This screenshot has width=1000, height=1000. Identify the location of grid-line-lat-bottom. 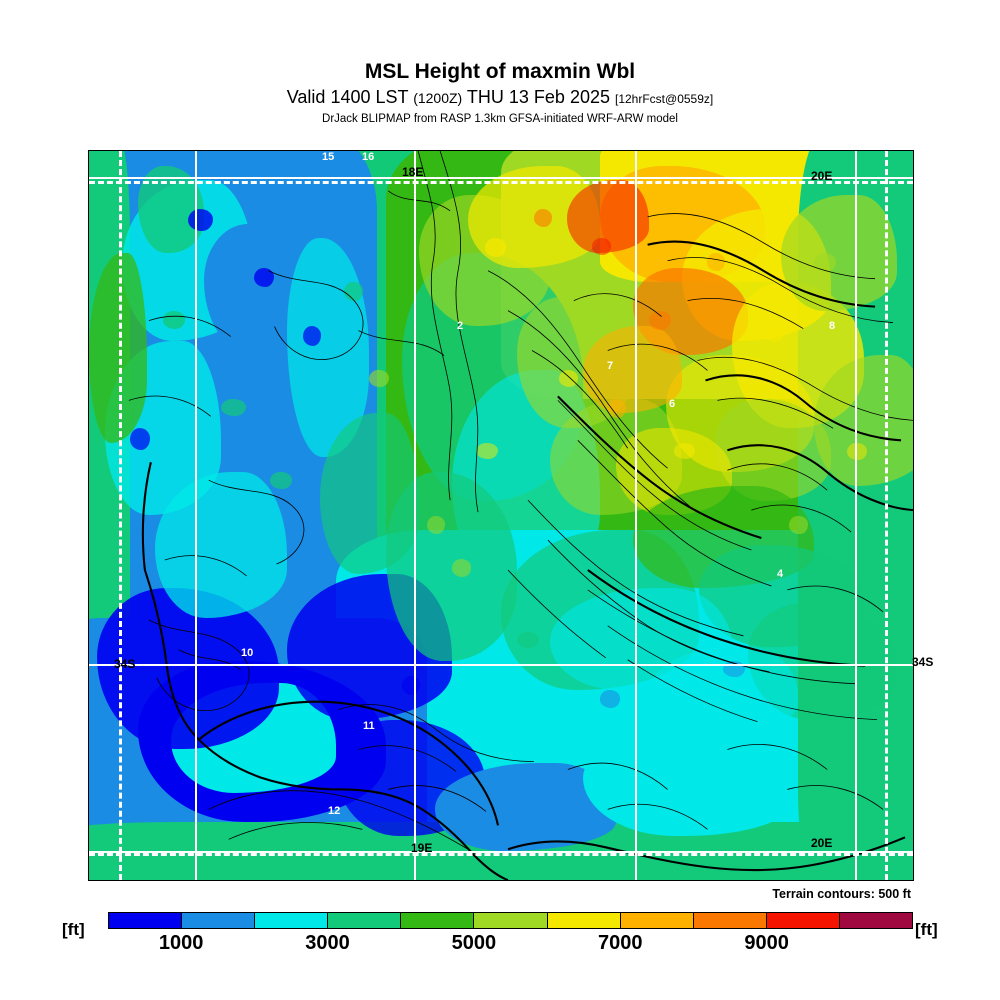
(501, 852).